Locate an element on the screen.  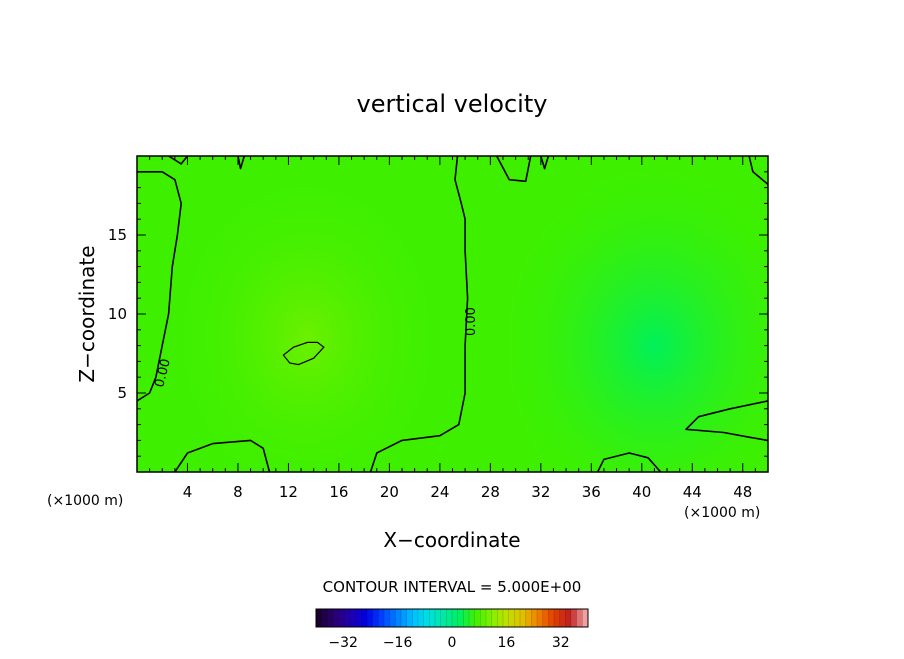
colorbar-tick-label: 16 is located at coordinates (506, 643).